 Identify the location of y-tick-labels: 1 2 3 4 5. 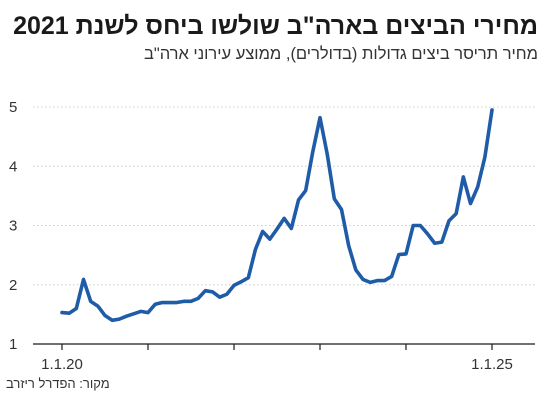
(13, 226).